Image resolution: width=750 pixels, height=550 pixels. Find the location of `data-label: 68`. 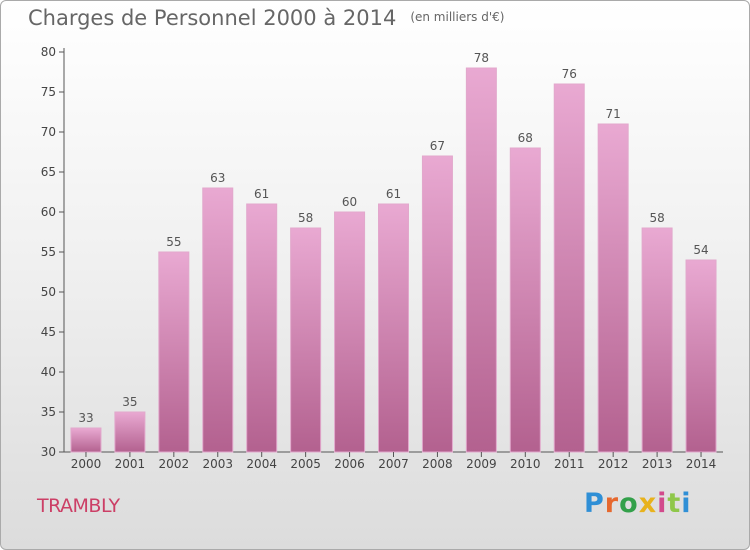

data-label: 68 is located at coordinates (525, 138).